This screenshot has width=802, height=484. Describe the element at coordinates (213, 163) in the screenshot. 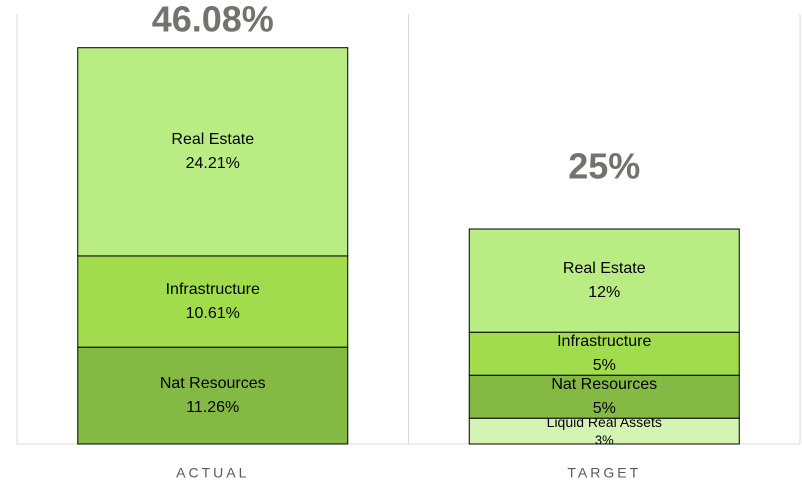

I see `segment-label: 24.21%` at that location.